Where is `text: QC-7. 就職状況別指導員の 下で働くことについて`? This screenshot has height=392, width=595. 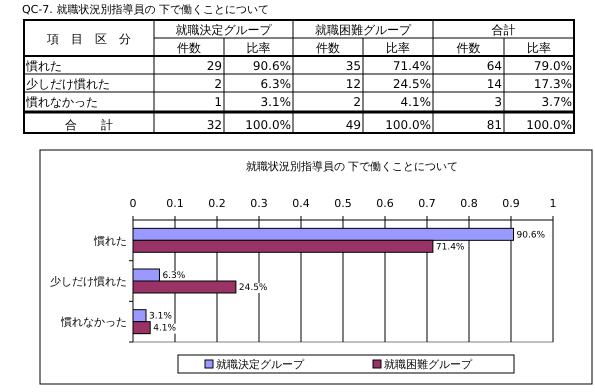
text: QC-7. 就職状況別指導員の 下で働くことについて is located at coordinates (145, 9).